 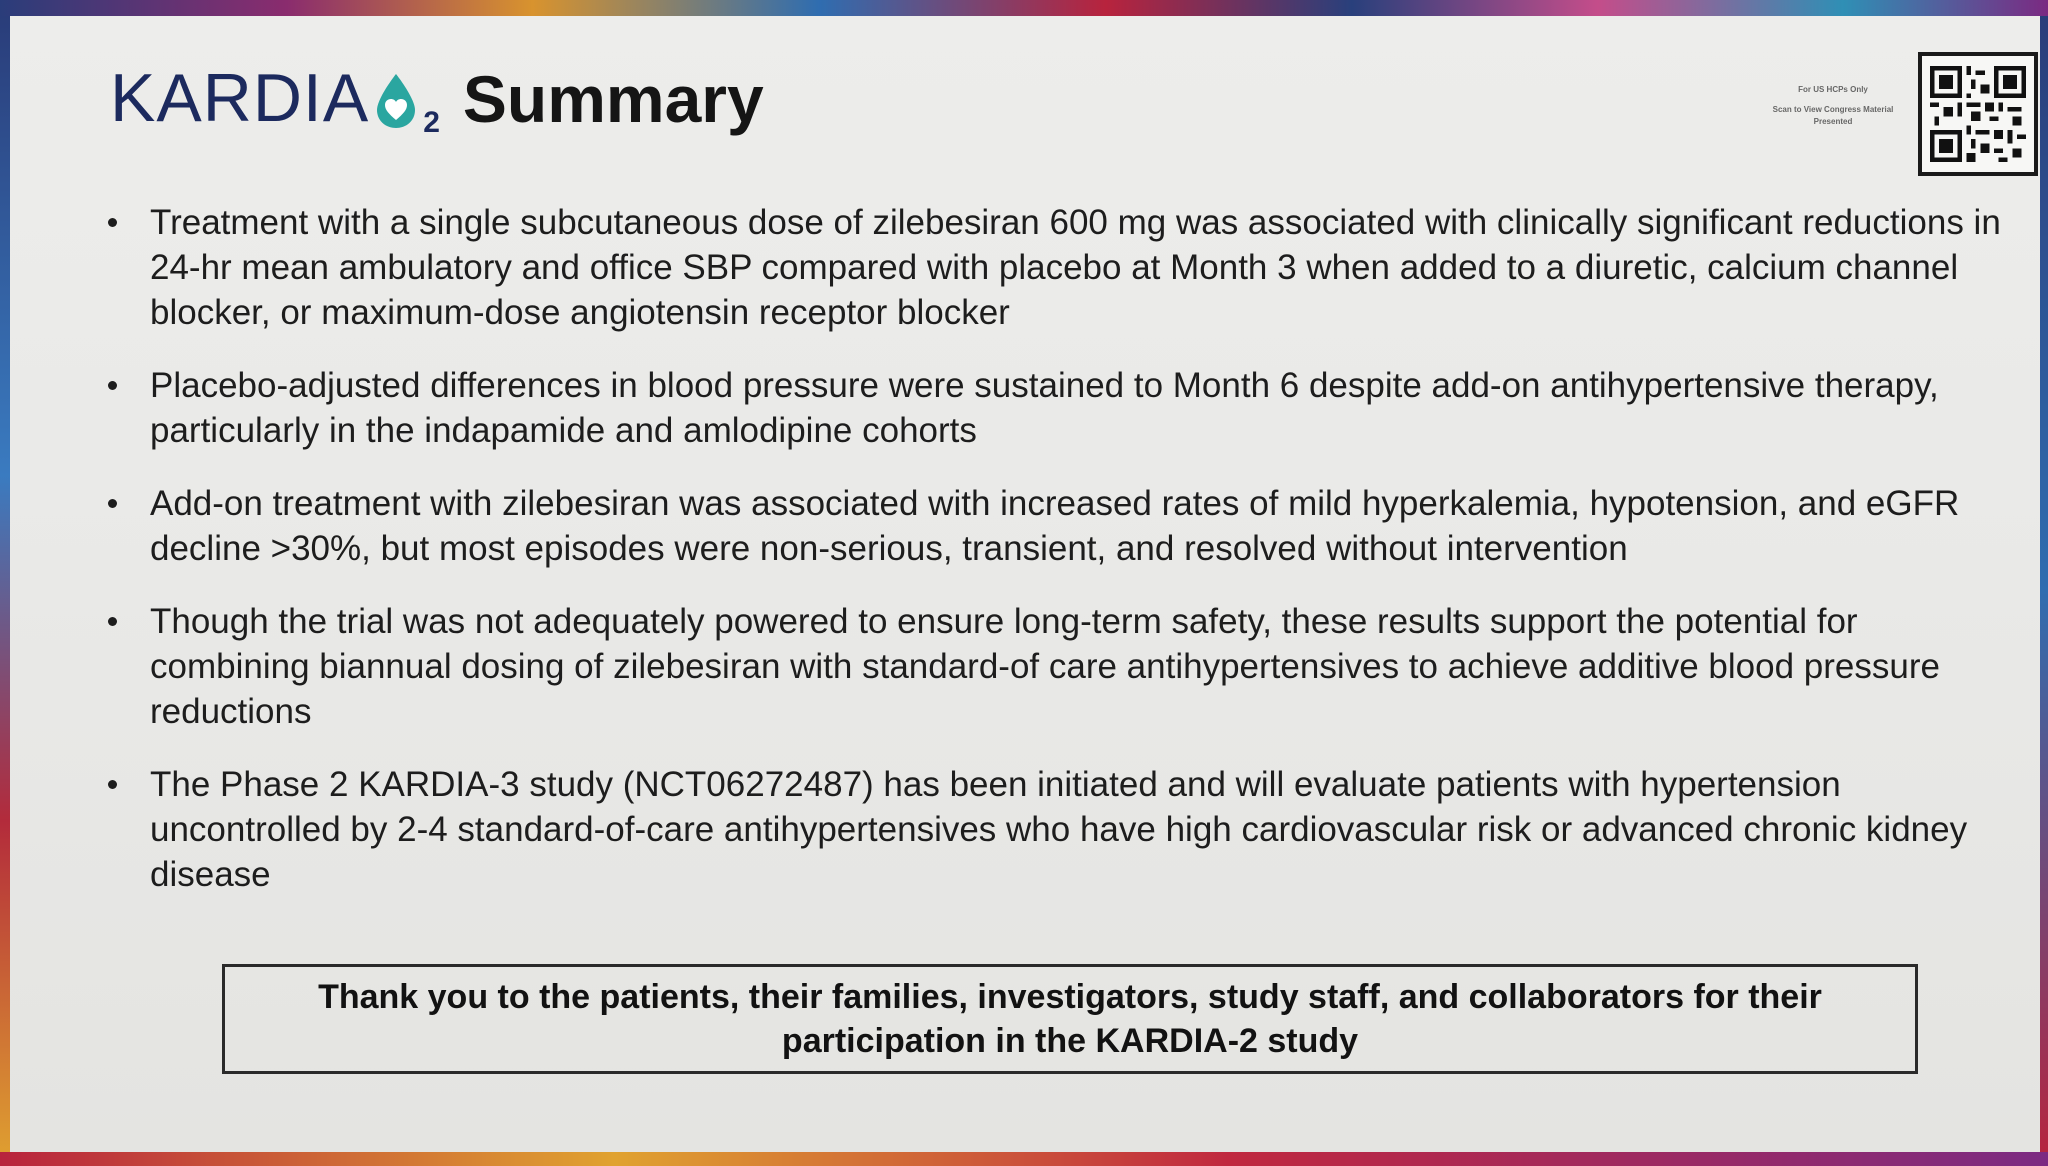 I want to click on logo-text: KARDIA, so click(x=240, y=98).